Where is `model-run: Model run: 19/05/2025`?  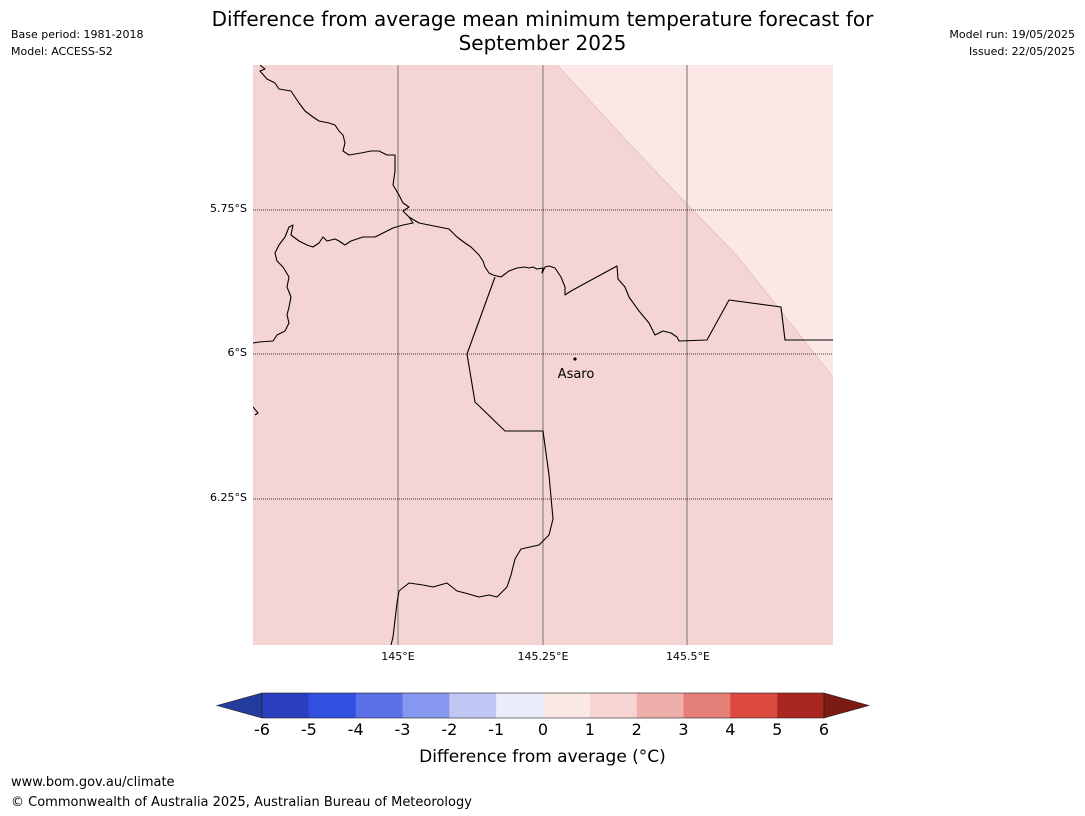 model-run: Model run: 19/05/2025 is located at coordinates (1012, 34).